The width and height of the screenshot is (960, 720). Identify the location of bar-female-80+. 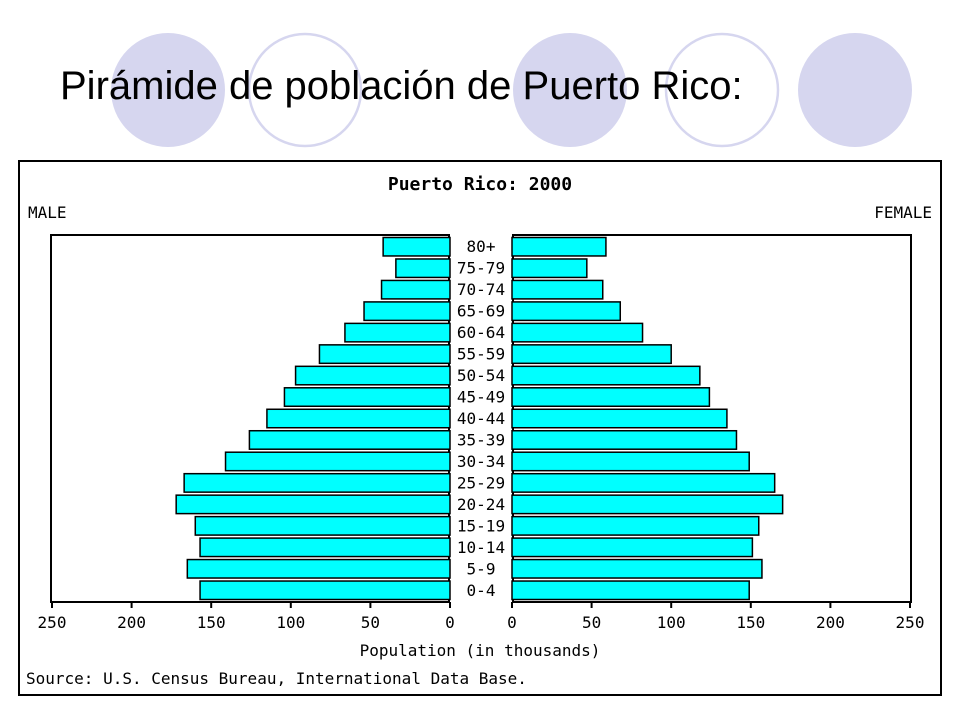
(559, 246).